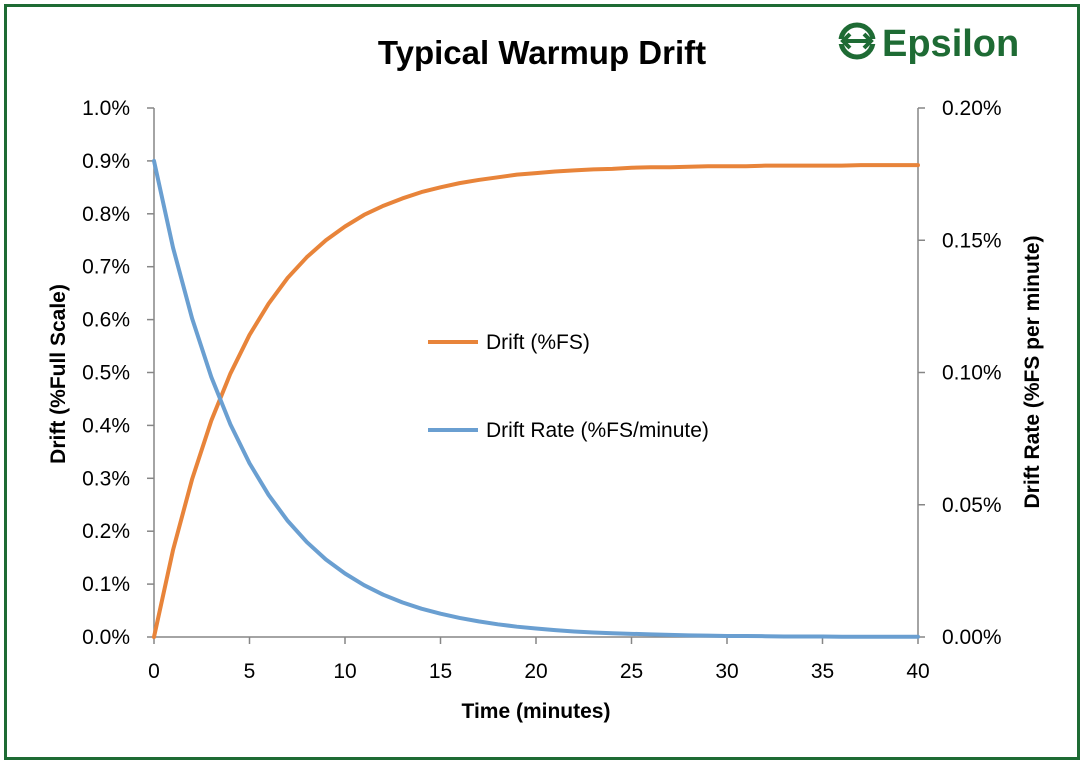 This screenshot has height=764, width=1084. What do you see at coordinates (106, 267) in the screenshot?
I see `y-tick-label: 0.7%` at bounding box center [106, 267].